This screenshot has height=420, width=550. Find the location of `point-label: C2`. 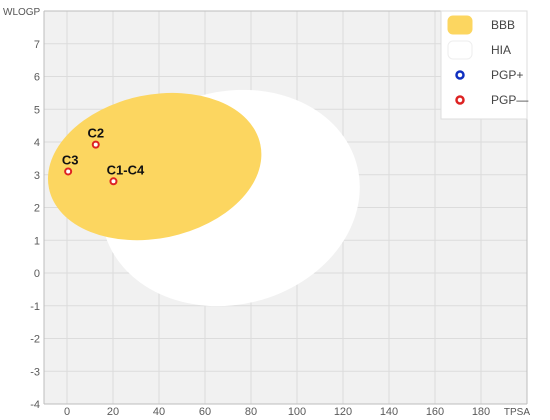

point-label: C2 is located at coordinates (95, 133).